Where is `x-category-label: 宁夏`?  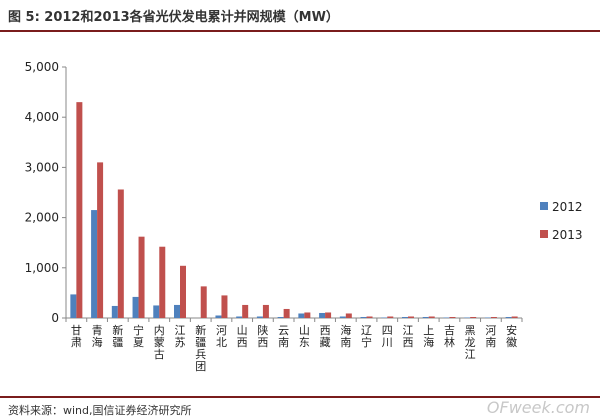 x-category-label: 宁夏 is located at coordinates (138, 336).